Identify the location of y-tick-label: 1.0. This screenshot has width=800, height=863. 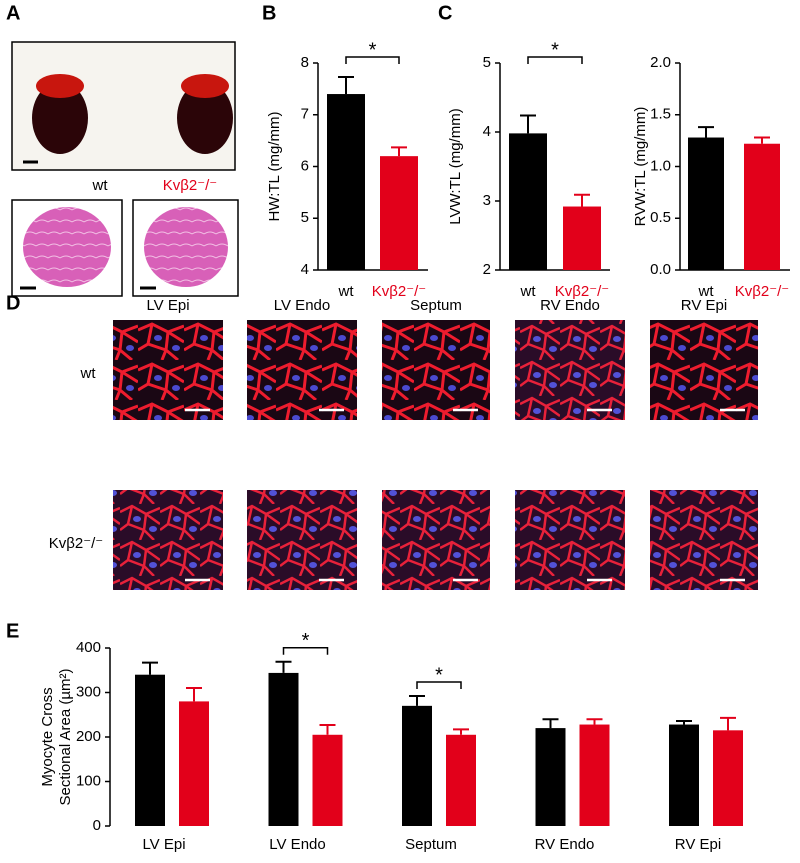
(660, 165).